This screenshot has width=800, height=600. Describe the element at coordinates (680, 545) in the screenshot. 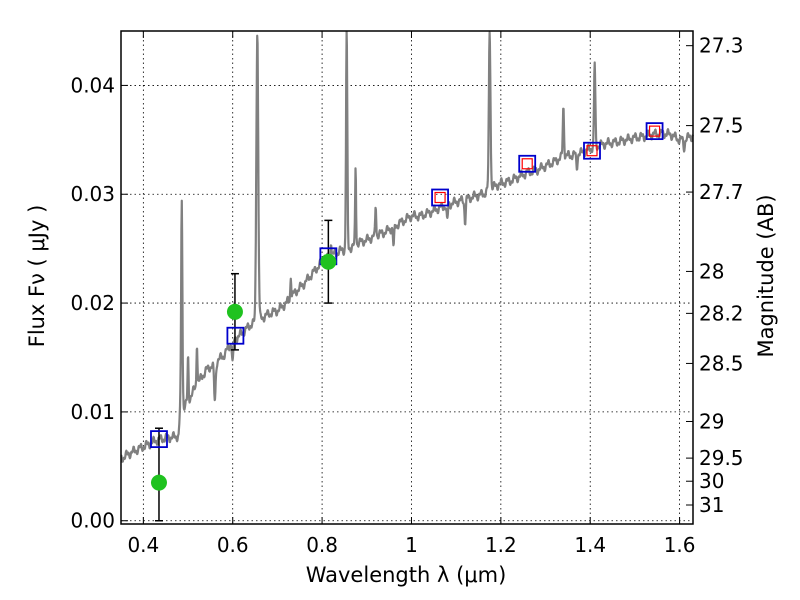

I see `x-tick-label: 1.6` at that location.